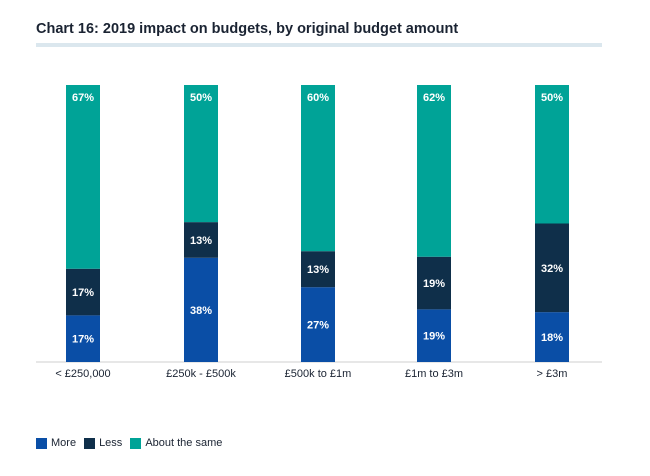  What do you see at coordinates (434, 98) in the screenshot?
I see `data-label-about-the-same-3: 62%` at bounding box center [434, 98].